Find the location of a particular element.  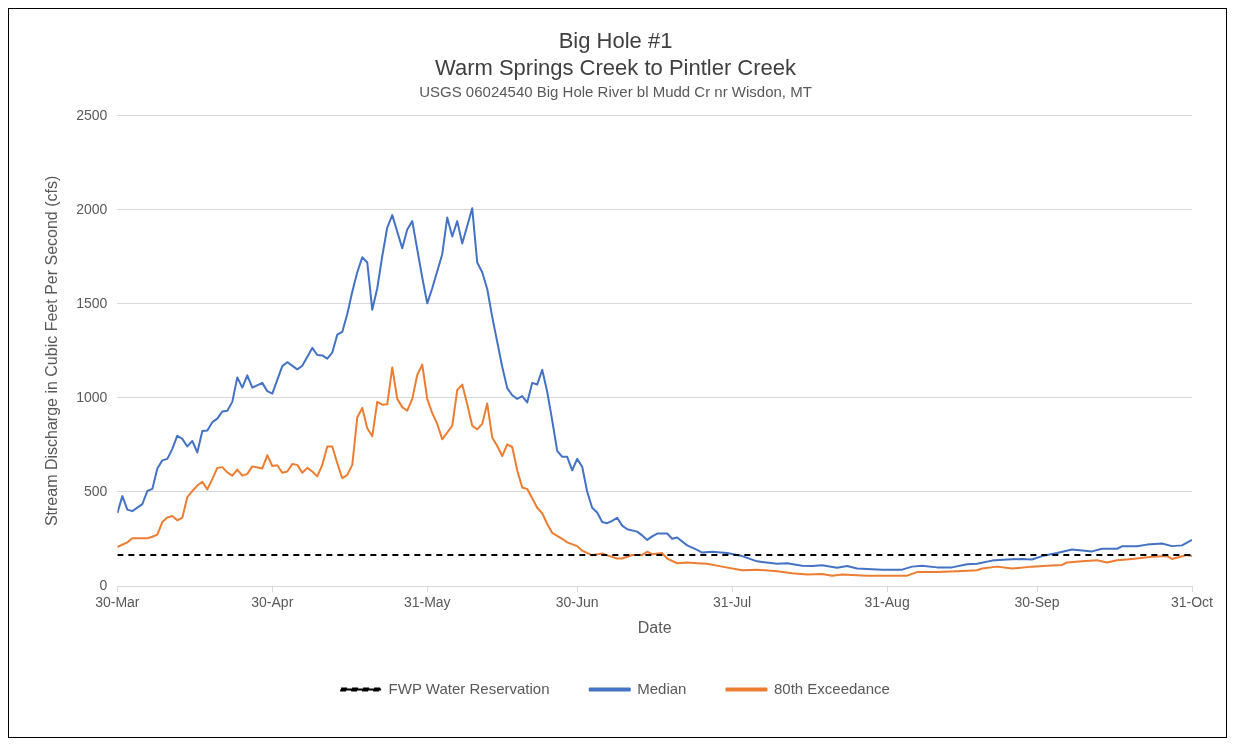

y-tick-label: 1500 is located at coordinates (92, 302).